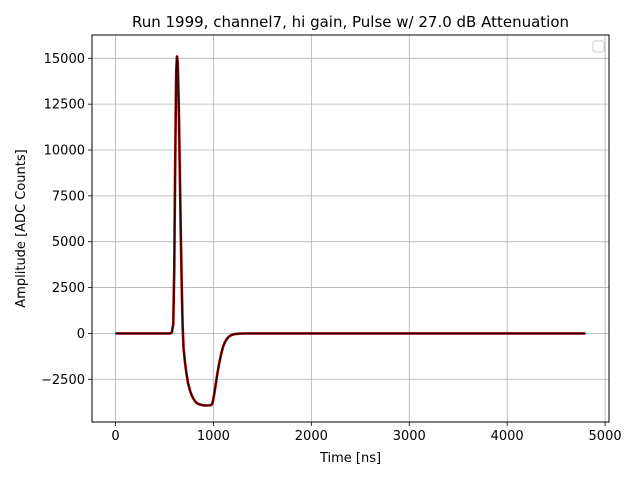 The image size is (640, 480). I want to click on y-tick-label: −2500, so click(63, 380).